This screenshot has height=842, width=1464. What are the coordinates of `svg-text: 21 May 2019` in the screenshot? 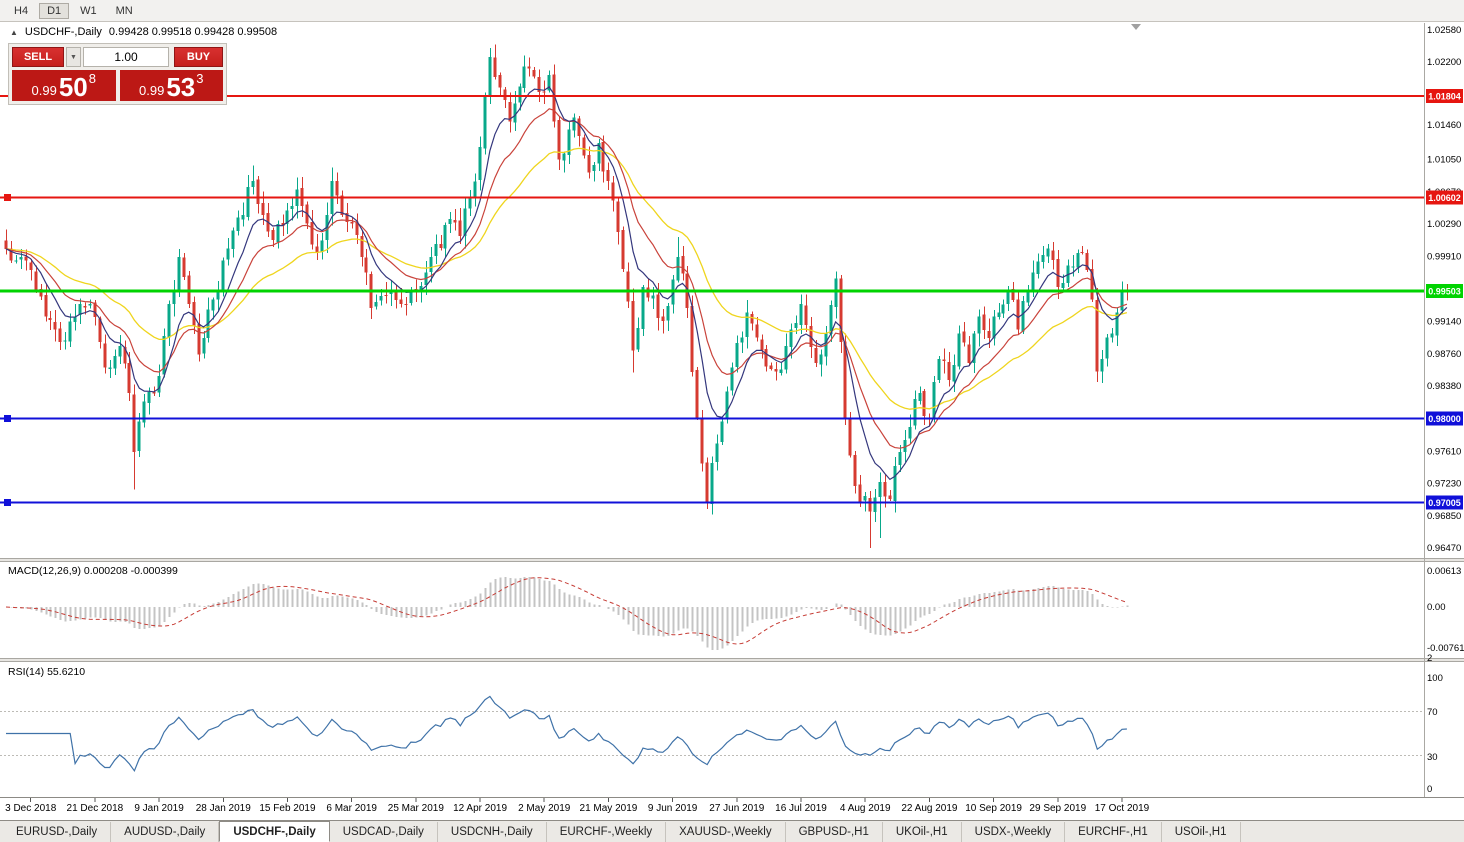 It's located at (609, 808).